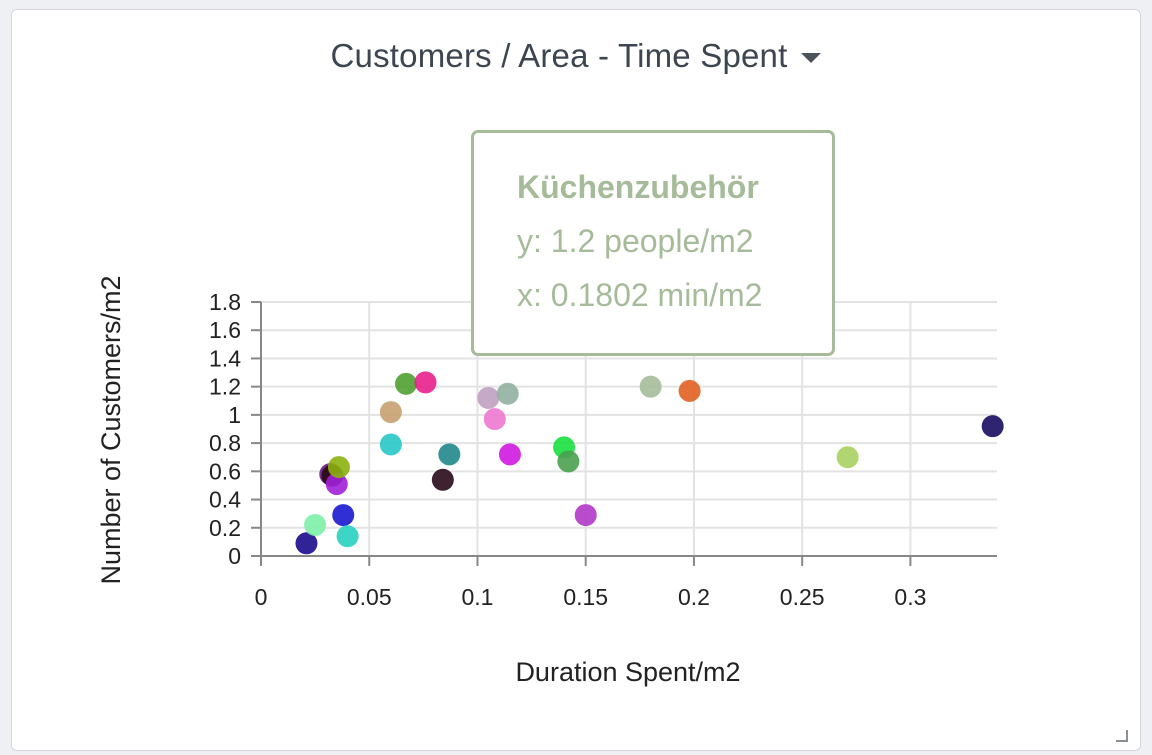 The height and width of the screenshot is (755, 1152). I want to click on y-tick-label: 0.4, so click(225, 500).